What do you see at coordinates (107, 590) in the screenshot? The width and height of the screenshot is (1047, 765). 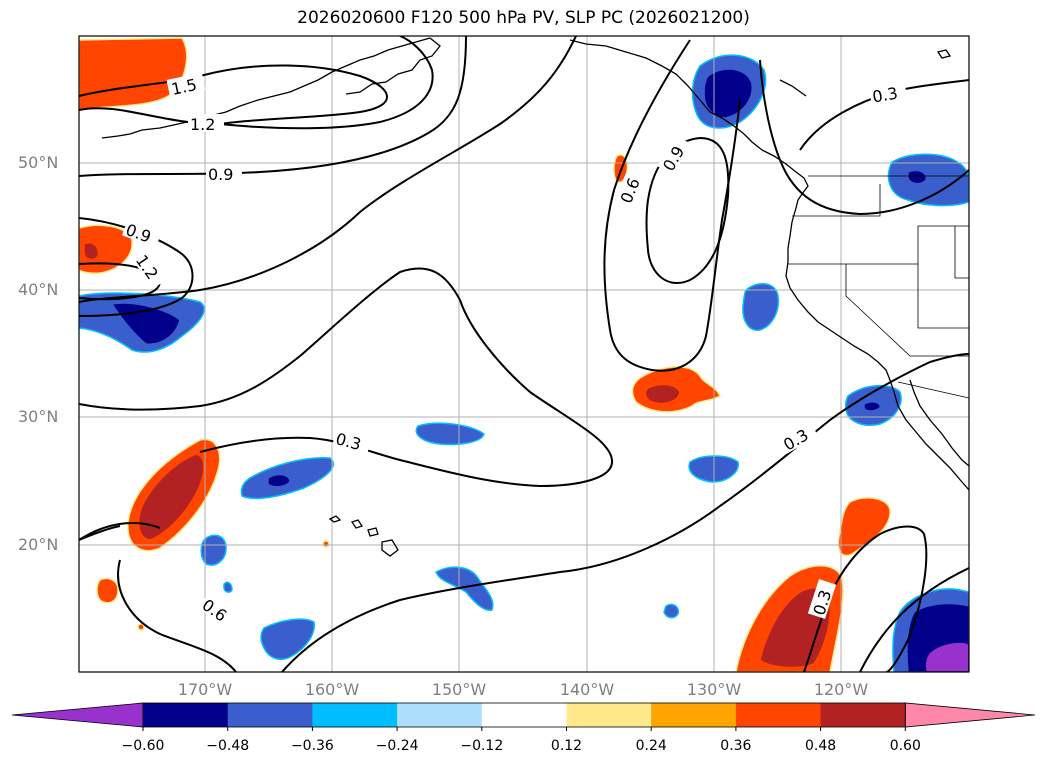 I see `pv-positive-dot1` at bounding box center [107, 590].